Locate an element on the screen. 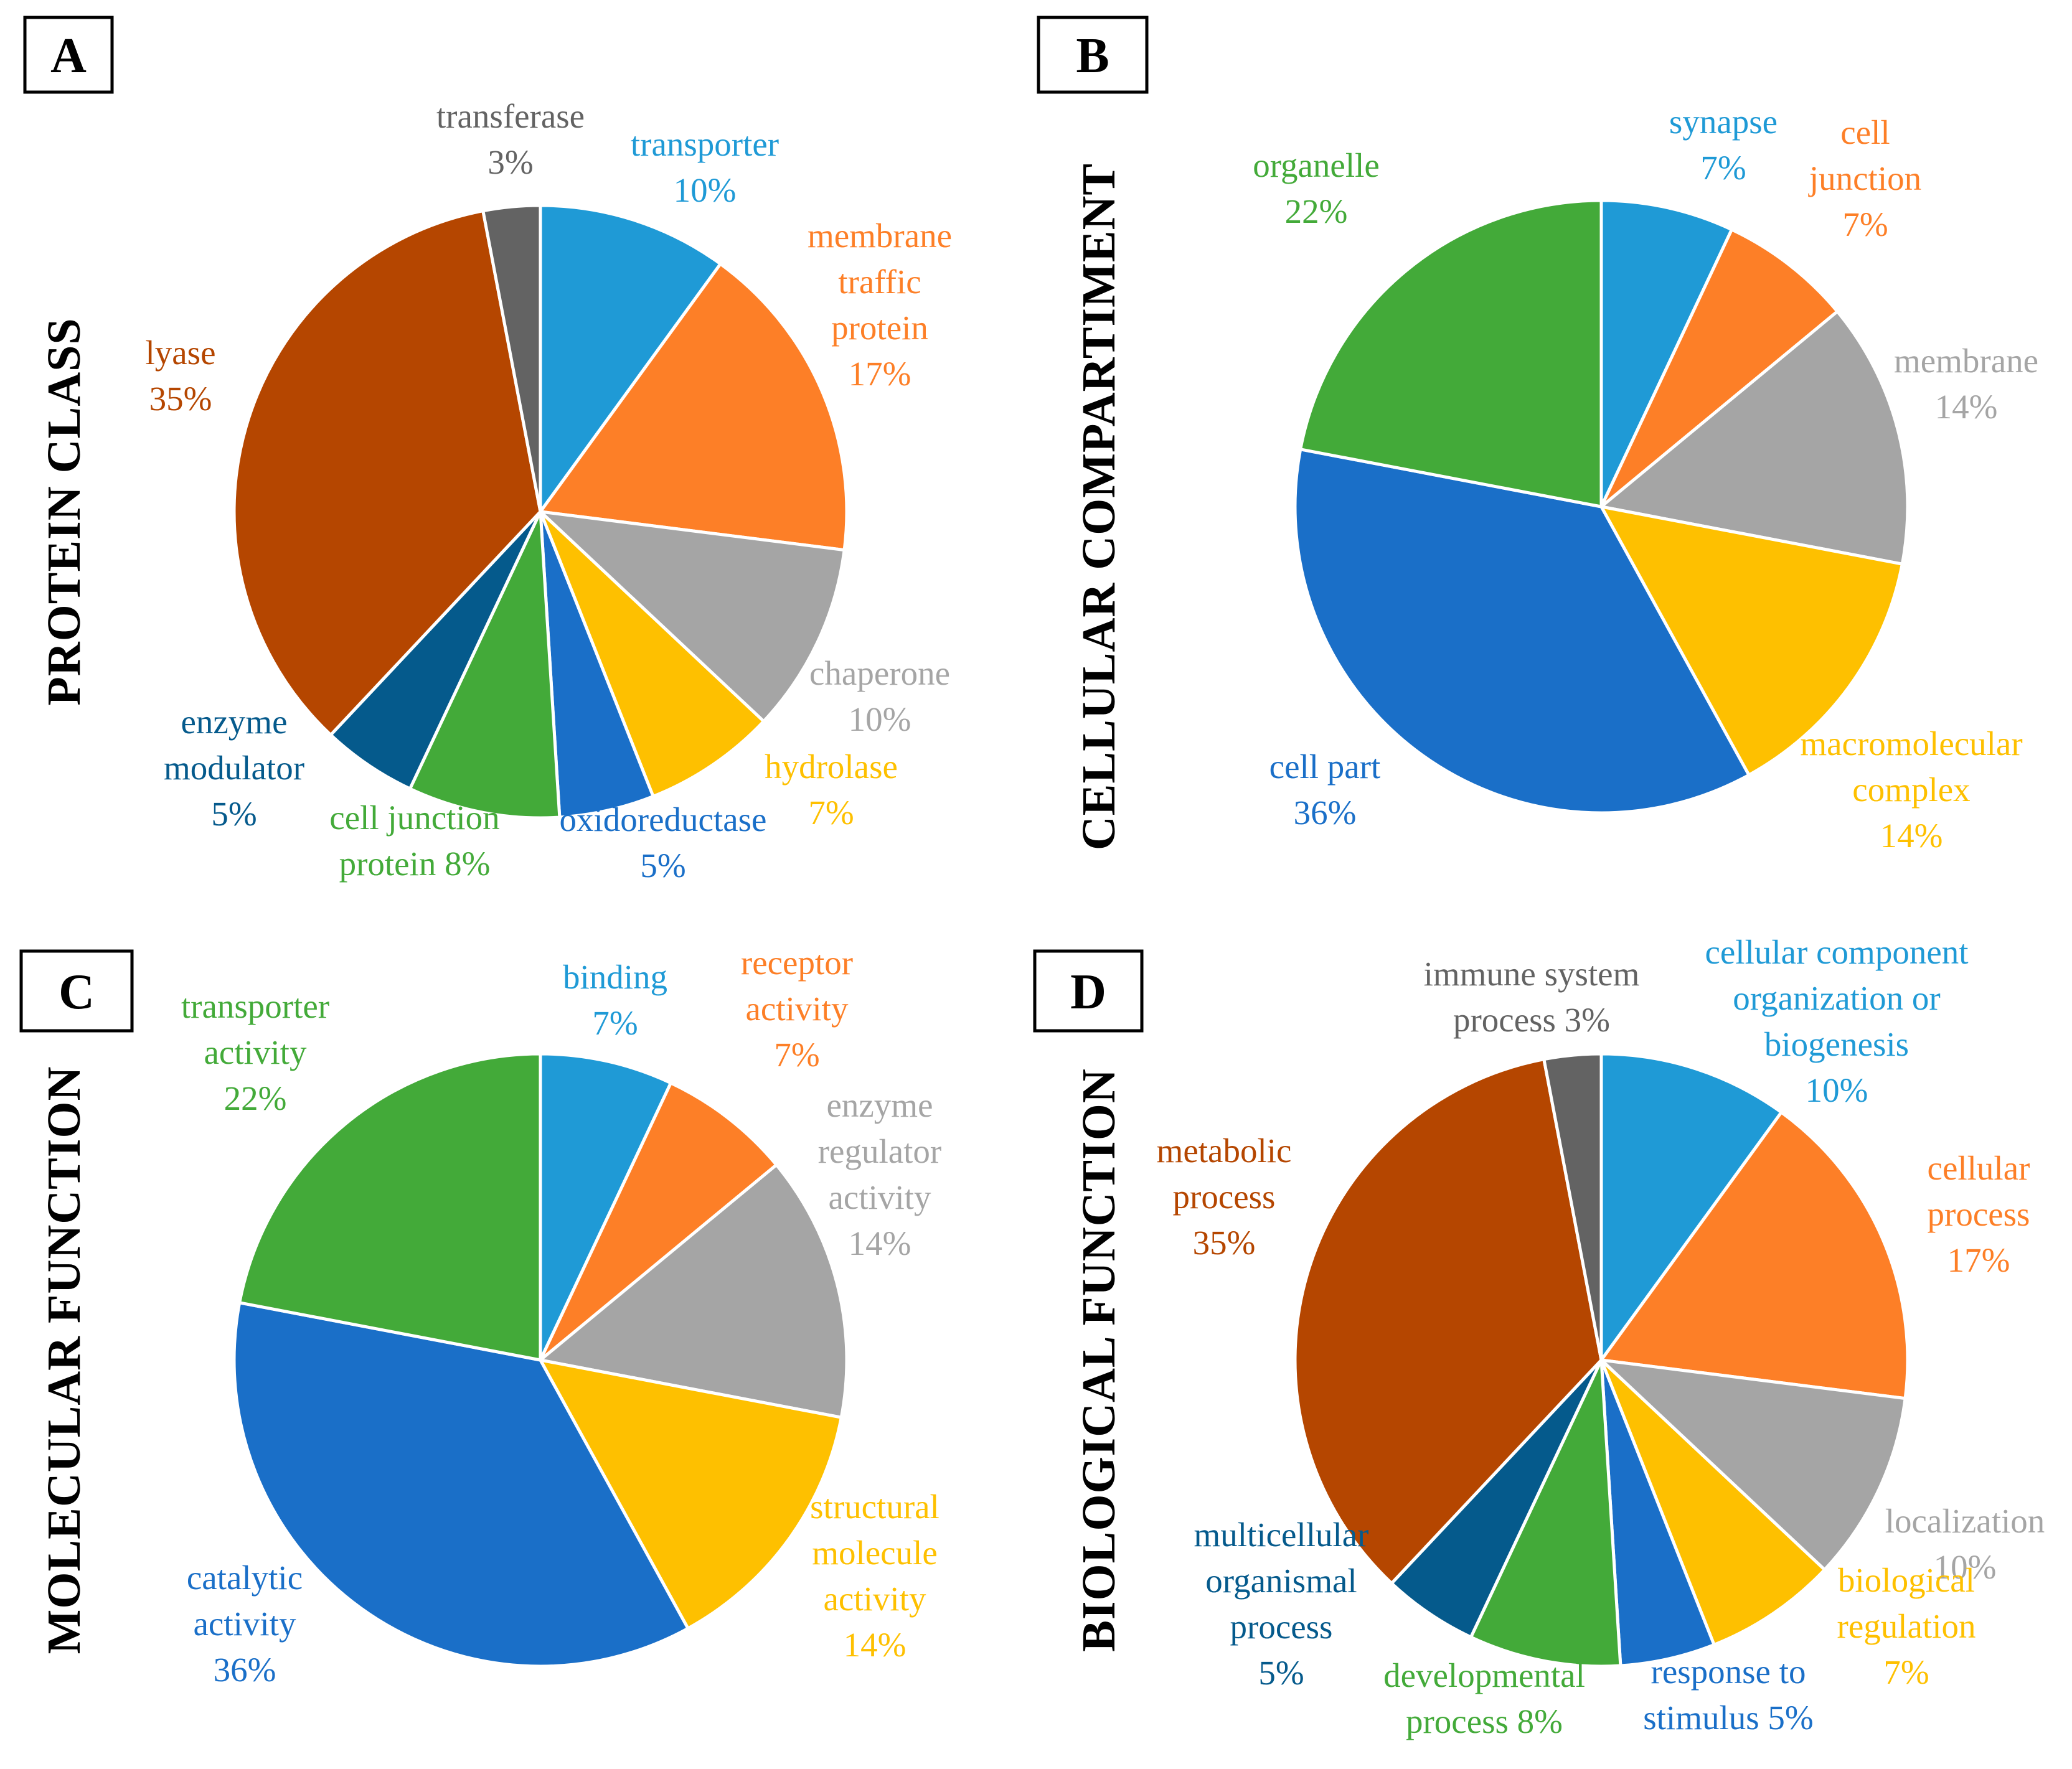  panel-letter: B is located at coordinates (1092, 56).